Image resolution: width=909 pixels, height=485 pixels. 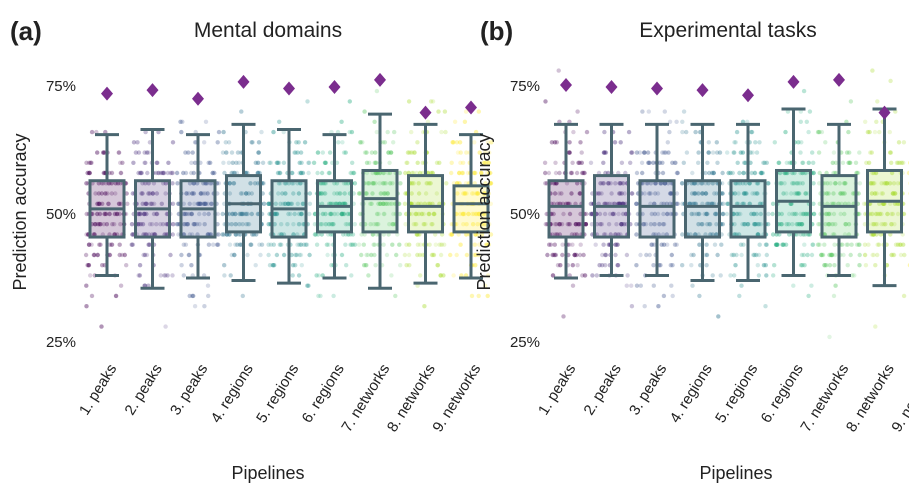 What do you see at coordinates (20, 211) in the screenshot?
I see `y-axis-label-a: Prediction accuracy` at bounding box center [20, 211].